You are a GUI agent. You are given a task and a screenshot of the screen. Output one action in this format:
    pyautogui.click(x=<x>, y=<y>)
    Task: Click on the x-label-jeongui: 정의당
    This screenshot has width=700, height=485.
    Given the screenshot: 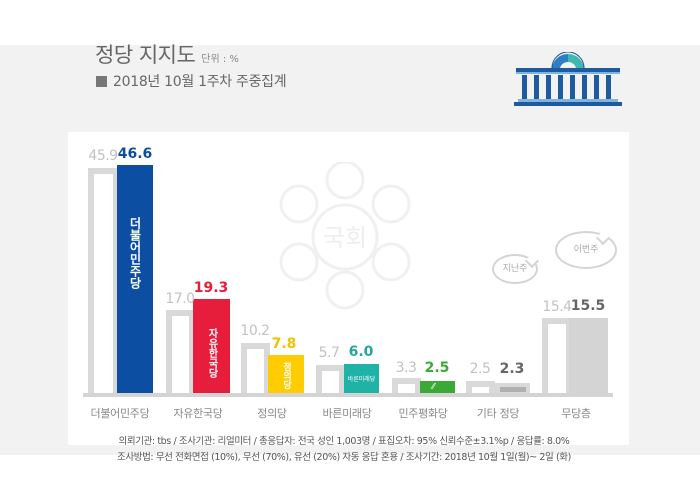 What is the action you would take?
    pyautogui.click(x=272, y=413)
    